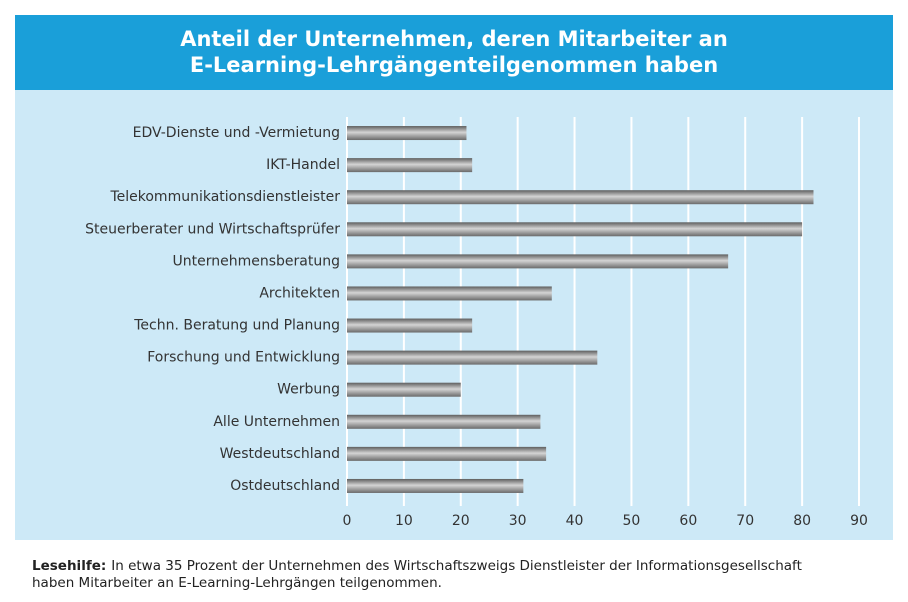 The width and height of the screenshot is (908, 602). Describe the element at coordinates (802, 521) in the screenshot. I see `x-tick-label: 80` at that location.